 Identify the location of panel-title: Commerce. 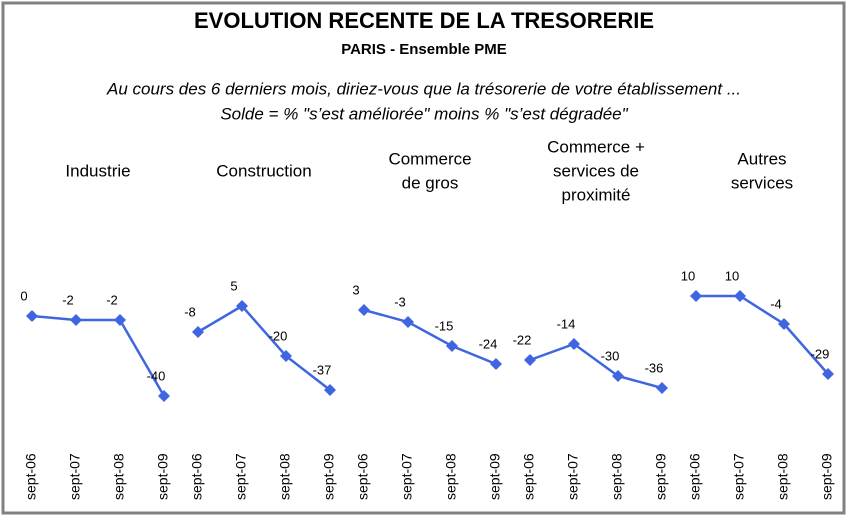
(429, 158).